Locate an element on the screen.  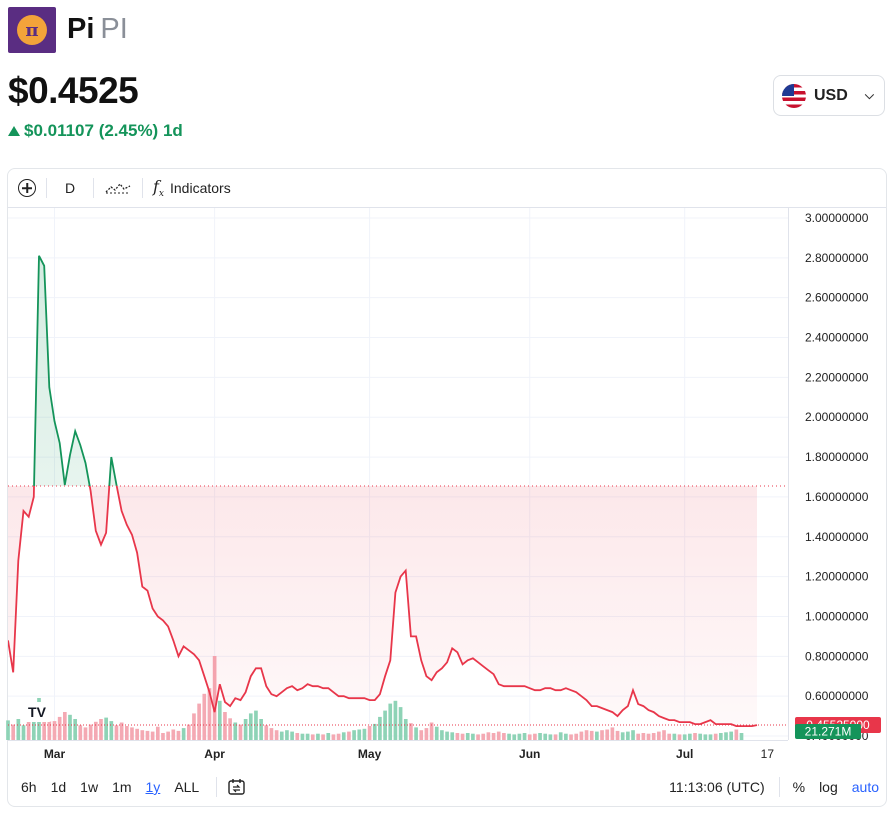
coin-symbol: PI is located at coordinates (114, 29).